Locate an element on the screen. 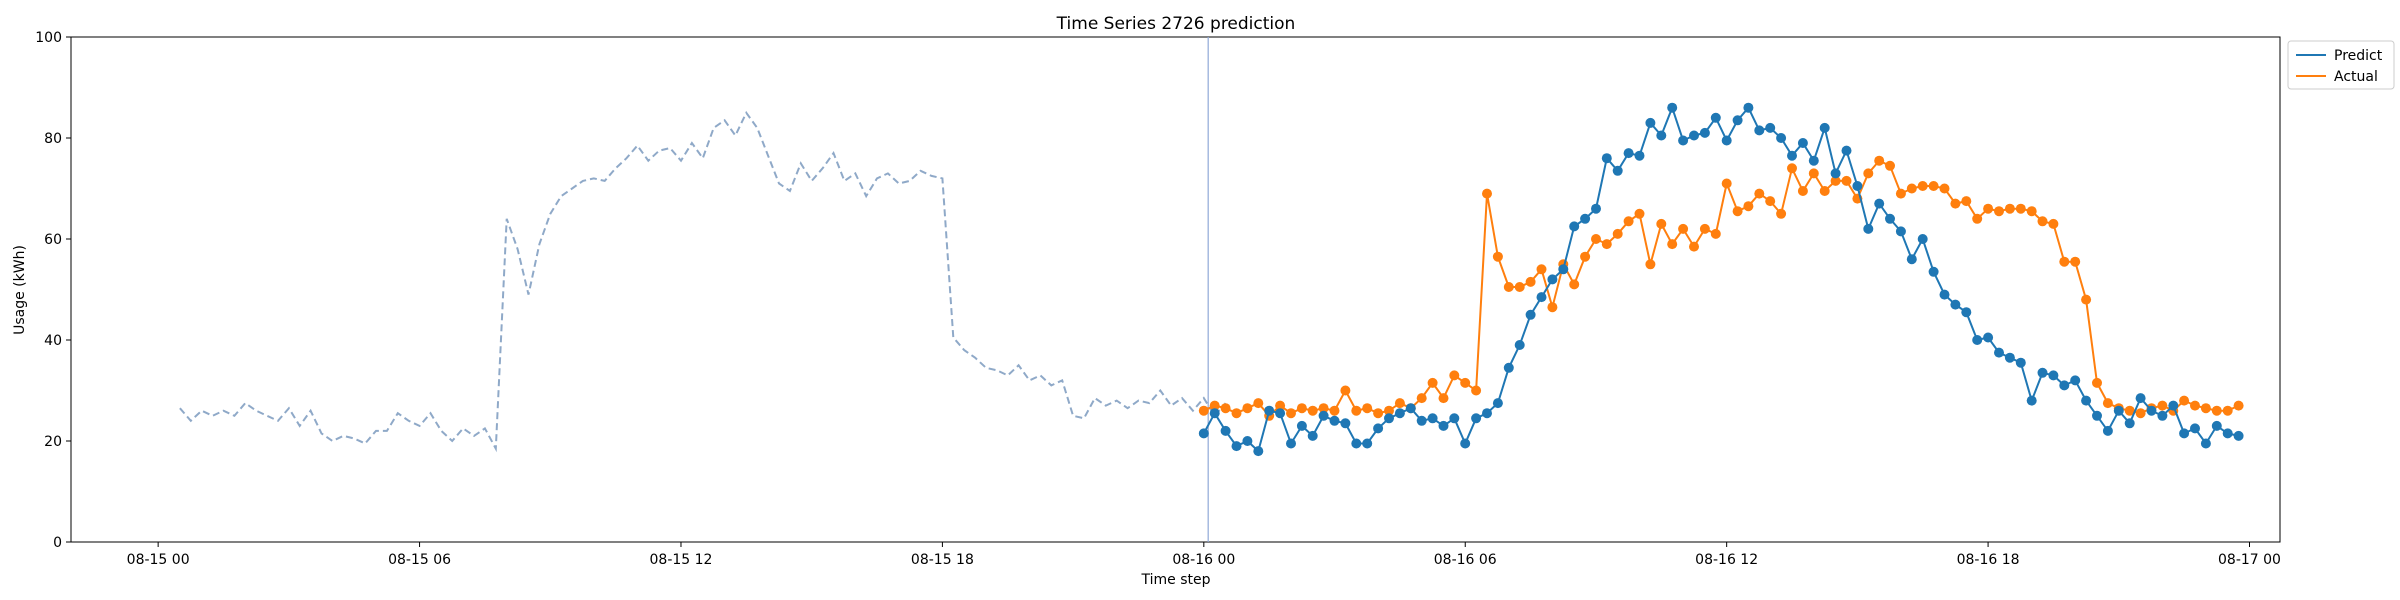 Image resolution: width=2400 pixels, height=600 pixels. y-tick-label: 80 is located at coordinates (53, 139).